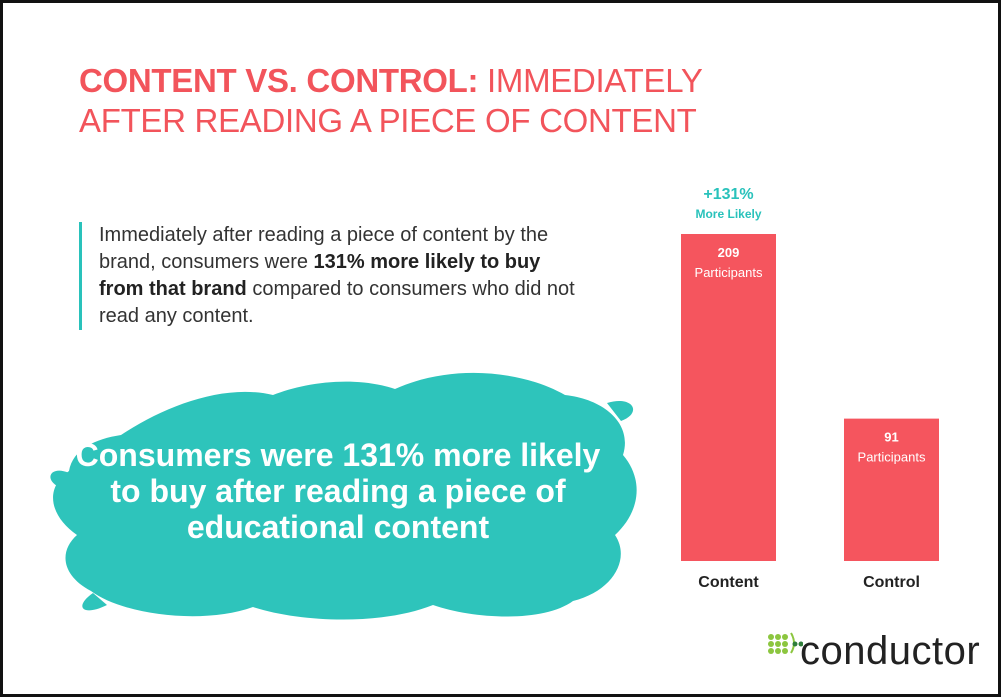 The width and height of the screenshot is (1001, 697). What do you see at coordinates (728, 194) in the screenshot?
I see `annotation-value: +131%` at bounding box center [728, 194].